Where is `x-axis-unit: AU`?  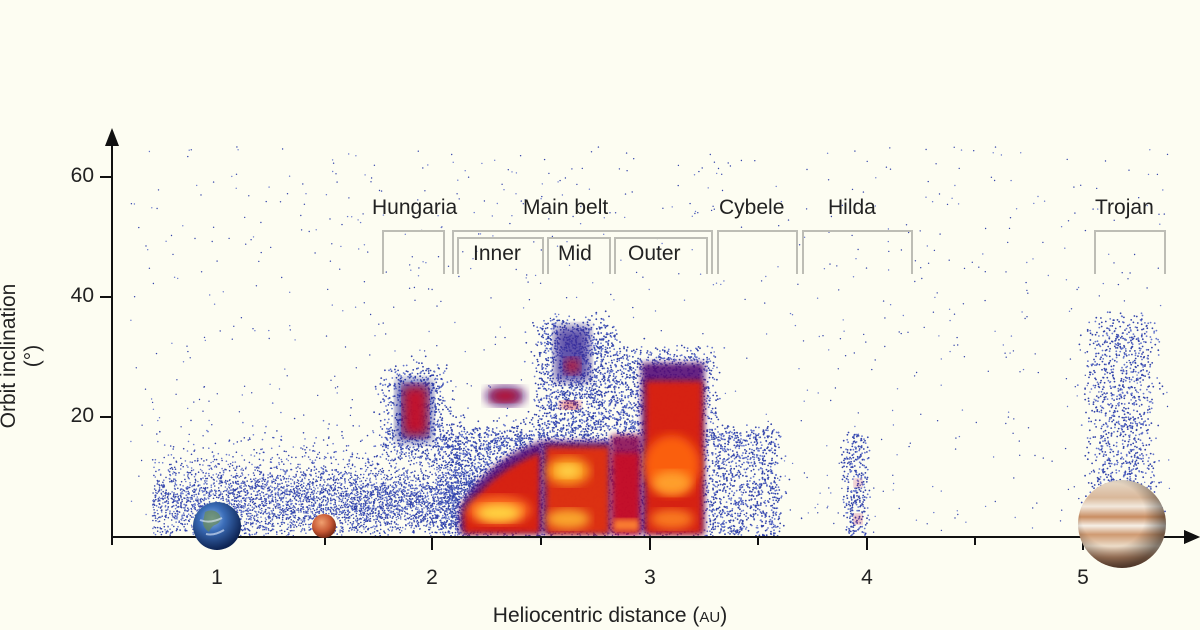
x-axis-unit: AU is located at coordinates (710, 617).